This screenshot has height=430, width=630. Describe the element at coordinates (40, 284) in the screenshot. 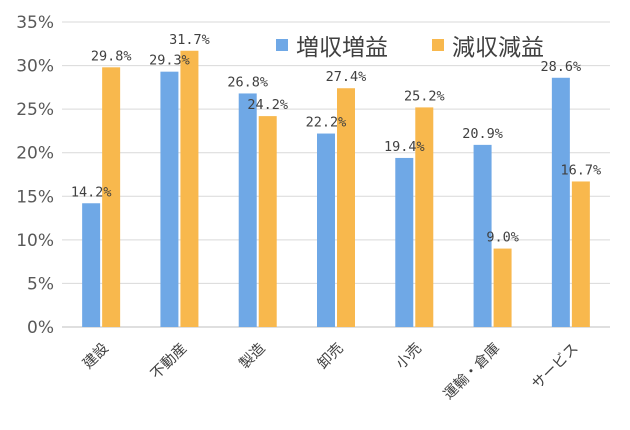

I see `y-tick-label: 5%` at that location.